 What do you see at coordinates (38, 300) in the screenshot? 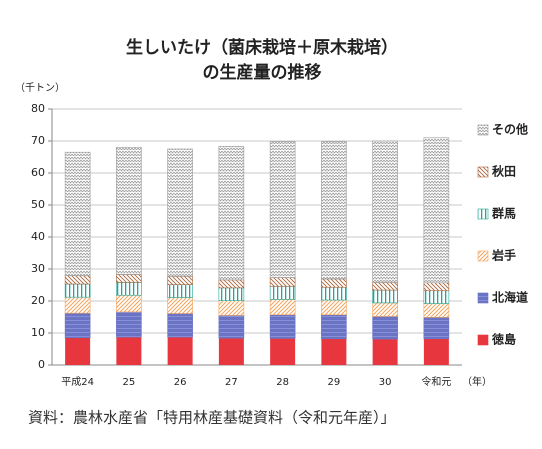
I see `y-tick-label: 20` at bounding box center [38, 300].